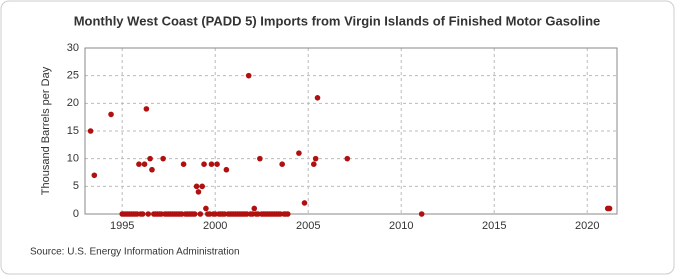 This screenshot has height=275, width=675. What do you see at coordinates (122, 226) in the screenshot?
I see `x-tick-label: 1995` at bounding box center [122, 226].